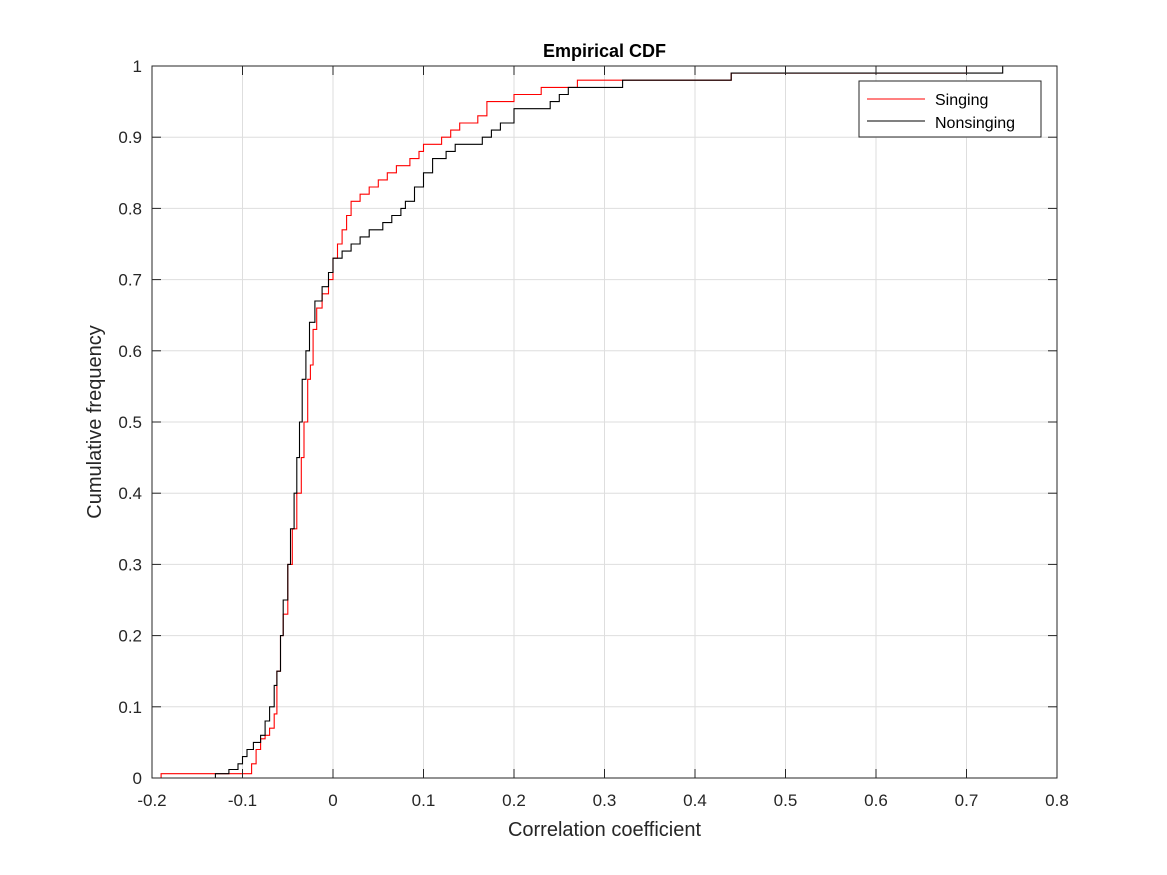 The height and width of the screenshot is (875, 1167). I want to click on legend-box, so click(950, 109).